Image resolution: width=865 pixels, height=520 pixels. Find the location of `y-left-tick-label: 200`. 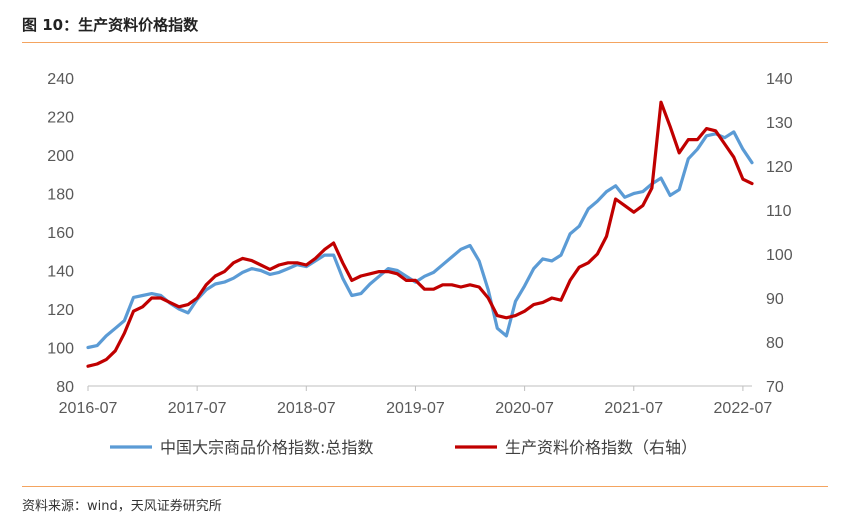

y-left-tick-label: 200 is located at coordinates (60, 156).